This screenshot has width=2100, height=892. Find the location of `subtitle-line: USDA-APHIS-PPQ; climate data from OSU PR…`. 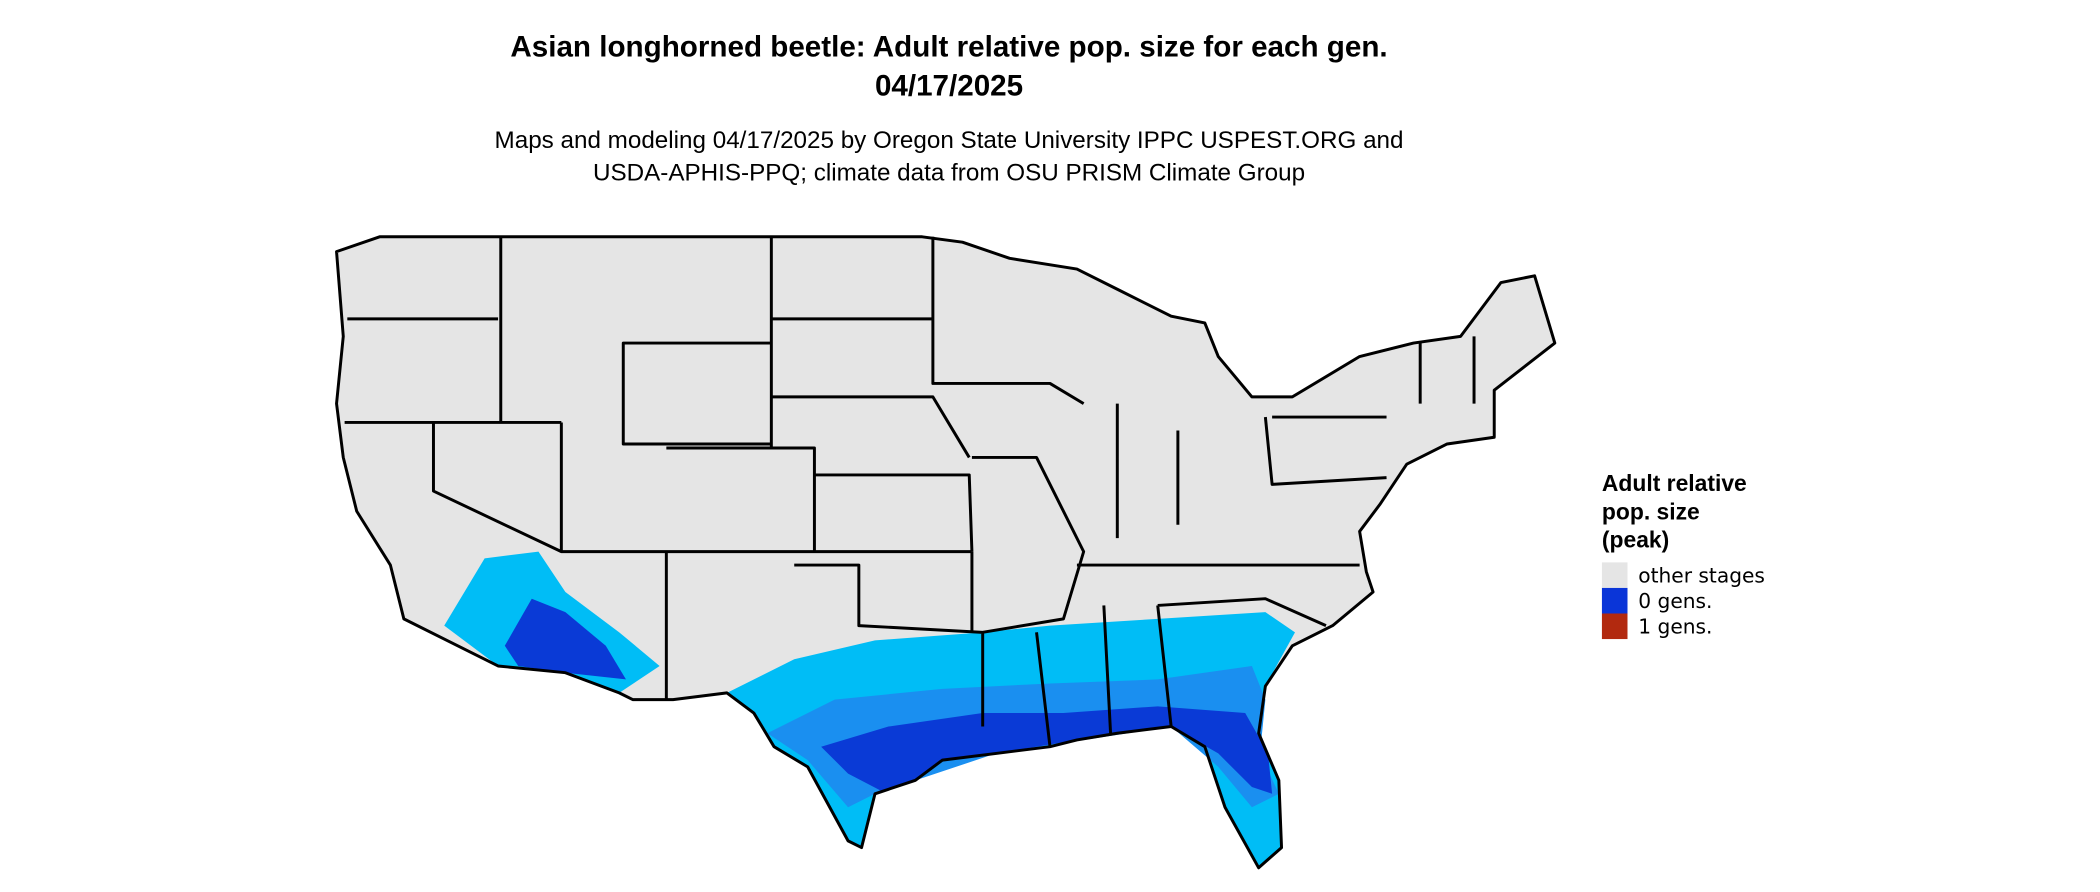

subtitle-line: USDA-APHIS-PPQ; climate data from OSU PR… is located at coordinates (949, 172).